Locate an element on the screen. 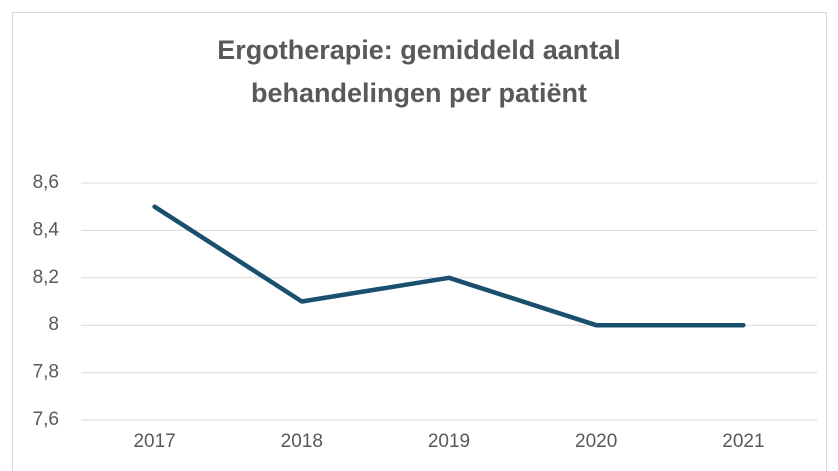 The image size is (838, 471). x-tick-label: 2019 is located at coordinates (449, 441).